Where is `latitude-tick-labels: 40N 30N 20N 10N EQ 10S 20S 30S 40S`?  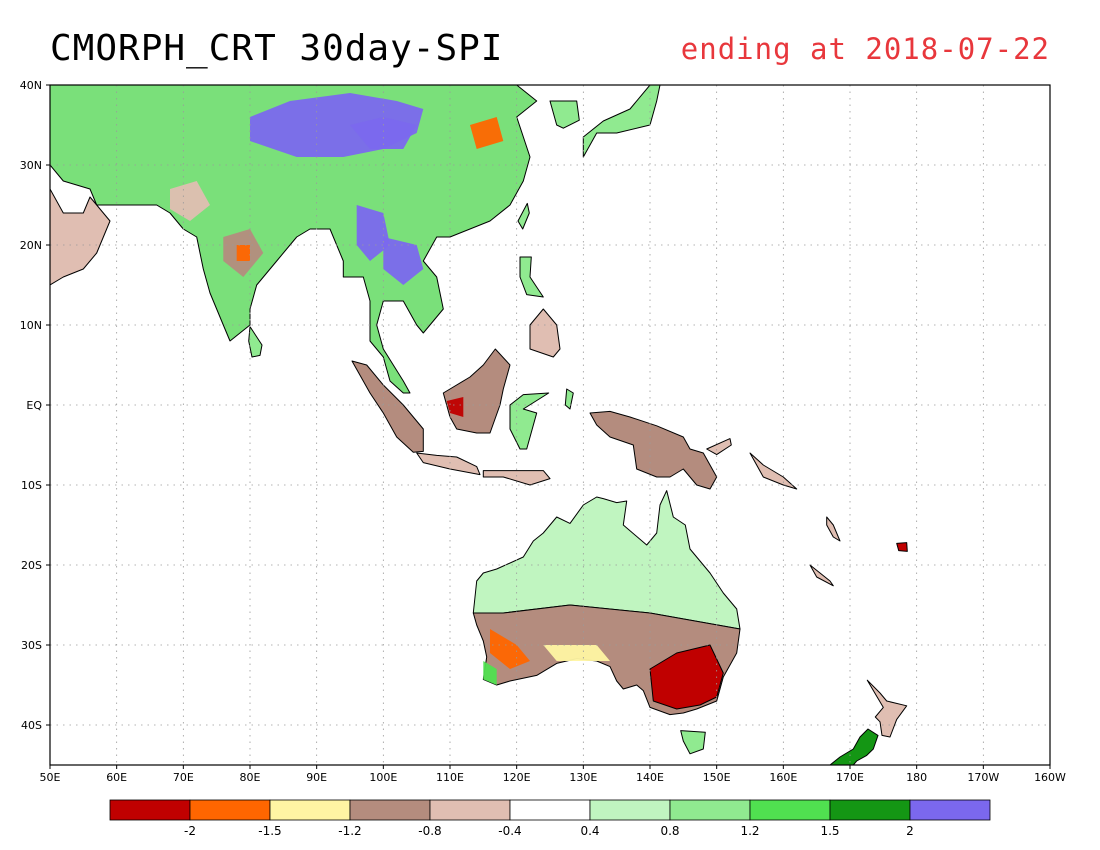 latitude-tick-labels: 40N 30N 20N 10N EQ 10S 20S 30S 40S is located at coordinates (35, 405).